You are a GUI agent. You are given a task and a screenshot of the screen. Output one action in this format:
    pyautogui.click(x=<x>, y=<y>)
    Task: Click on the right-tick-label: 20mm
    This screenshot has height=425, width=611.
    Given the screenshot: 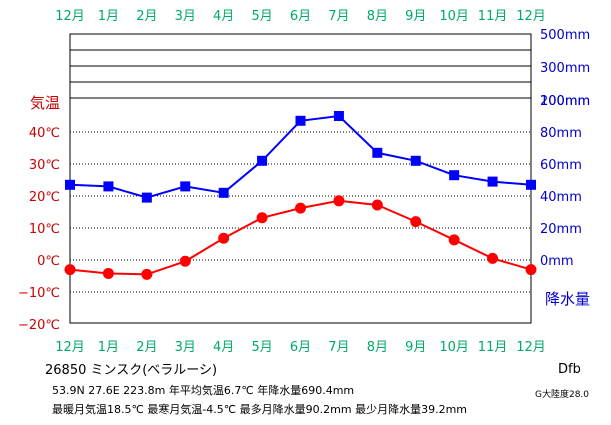 What is the action you would take?
    pyautogui.click(x=561, y=229)
    